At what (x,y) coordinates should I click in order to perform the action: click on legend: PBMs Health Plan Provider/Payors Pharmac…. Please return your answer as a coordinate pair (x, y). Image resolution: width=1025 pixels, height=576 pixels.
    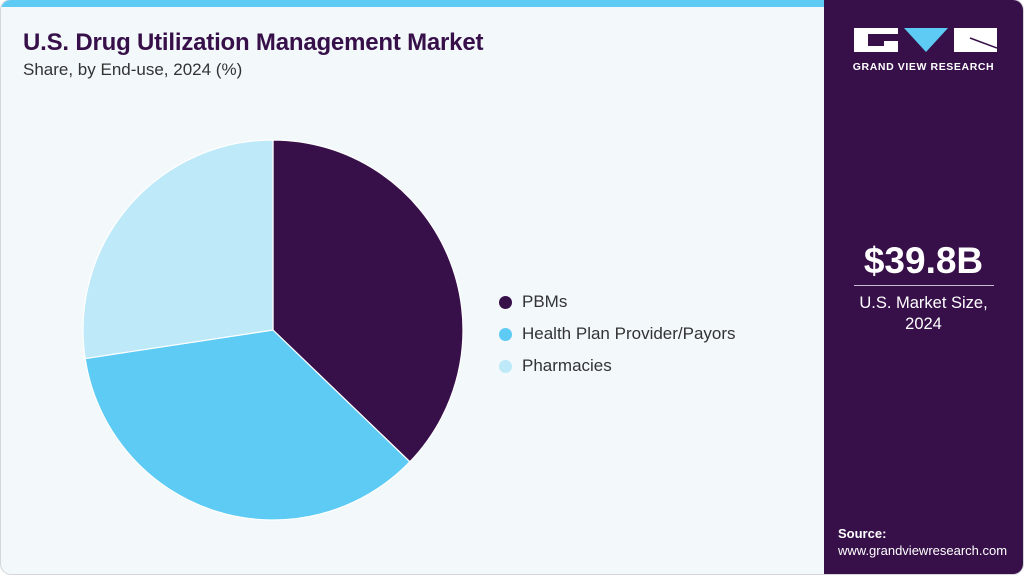
    Looking at the image, I should click on (617, 334).